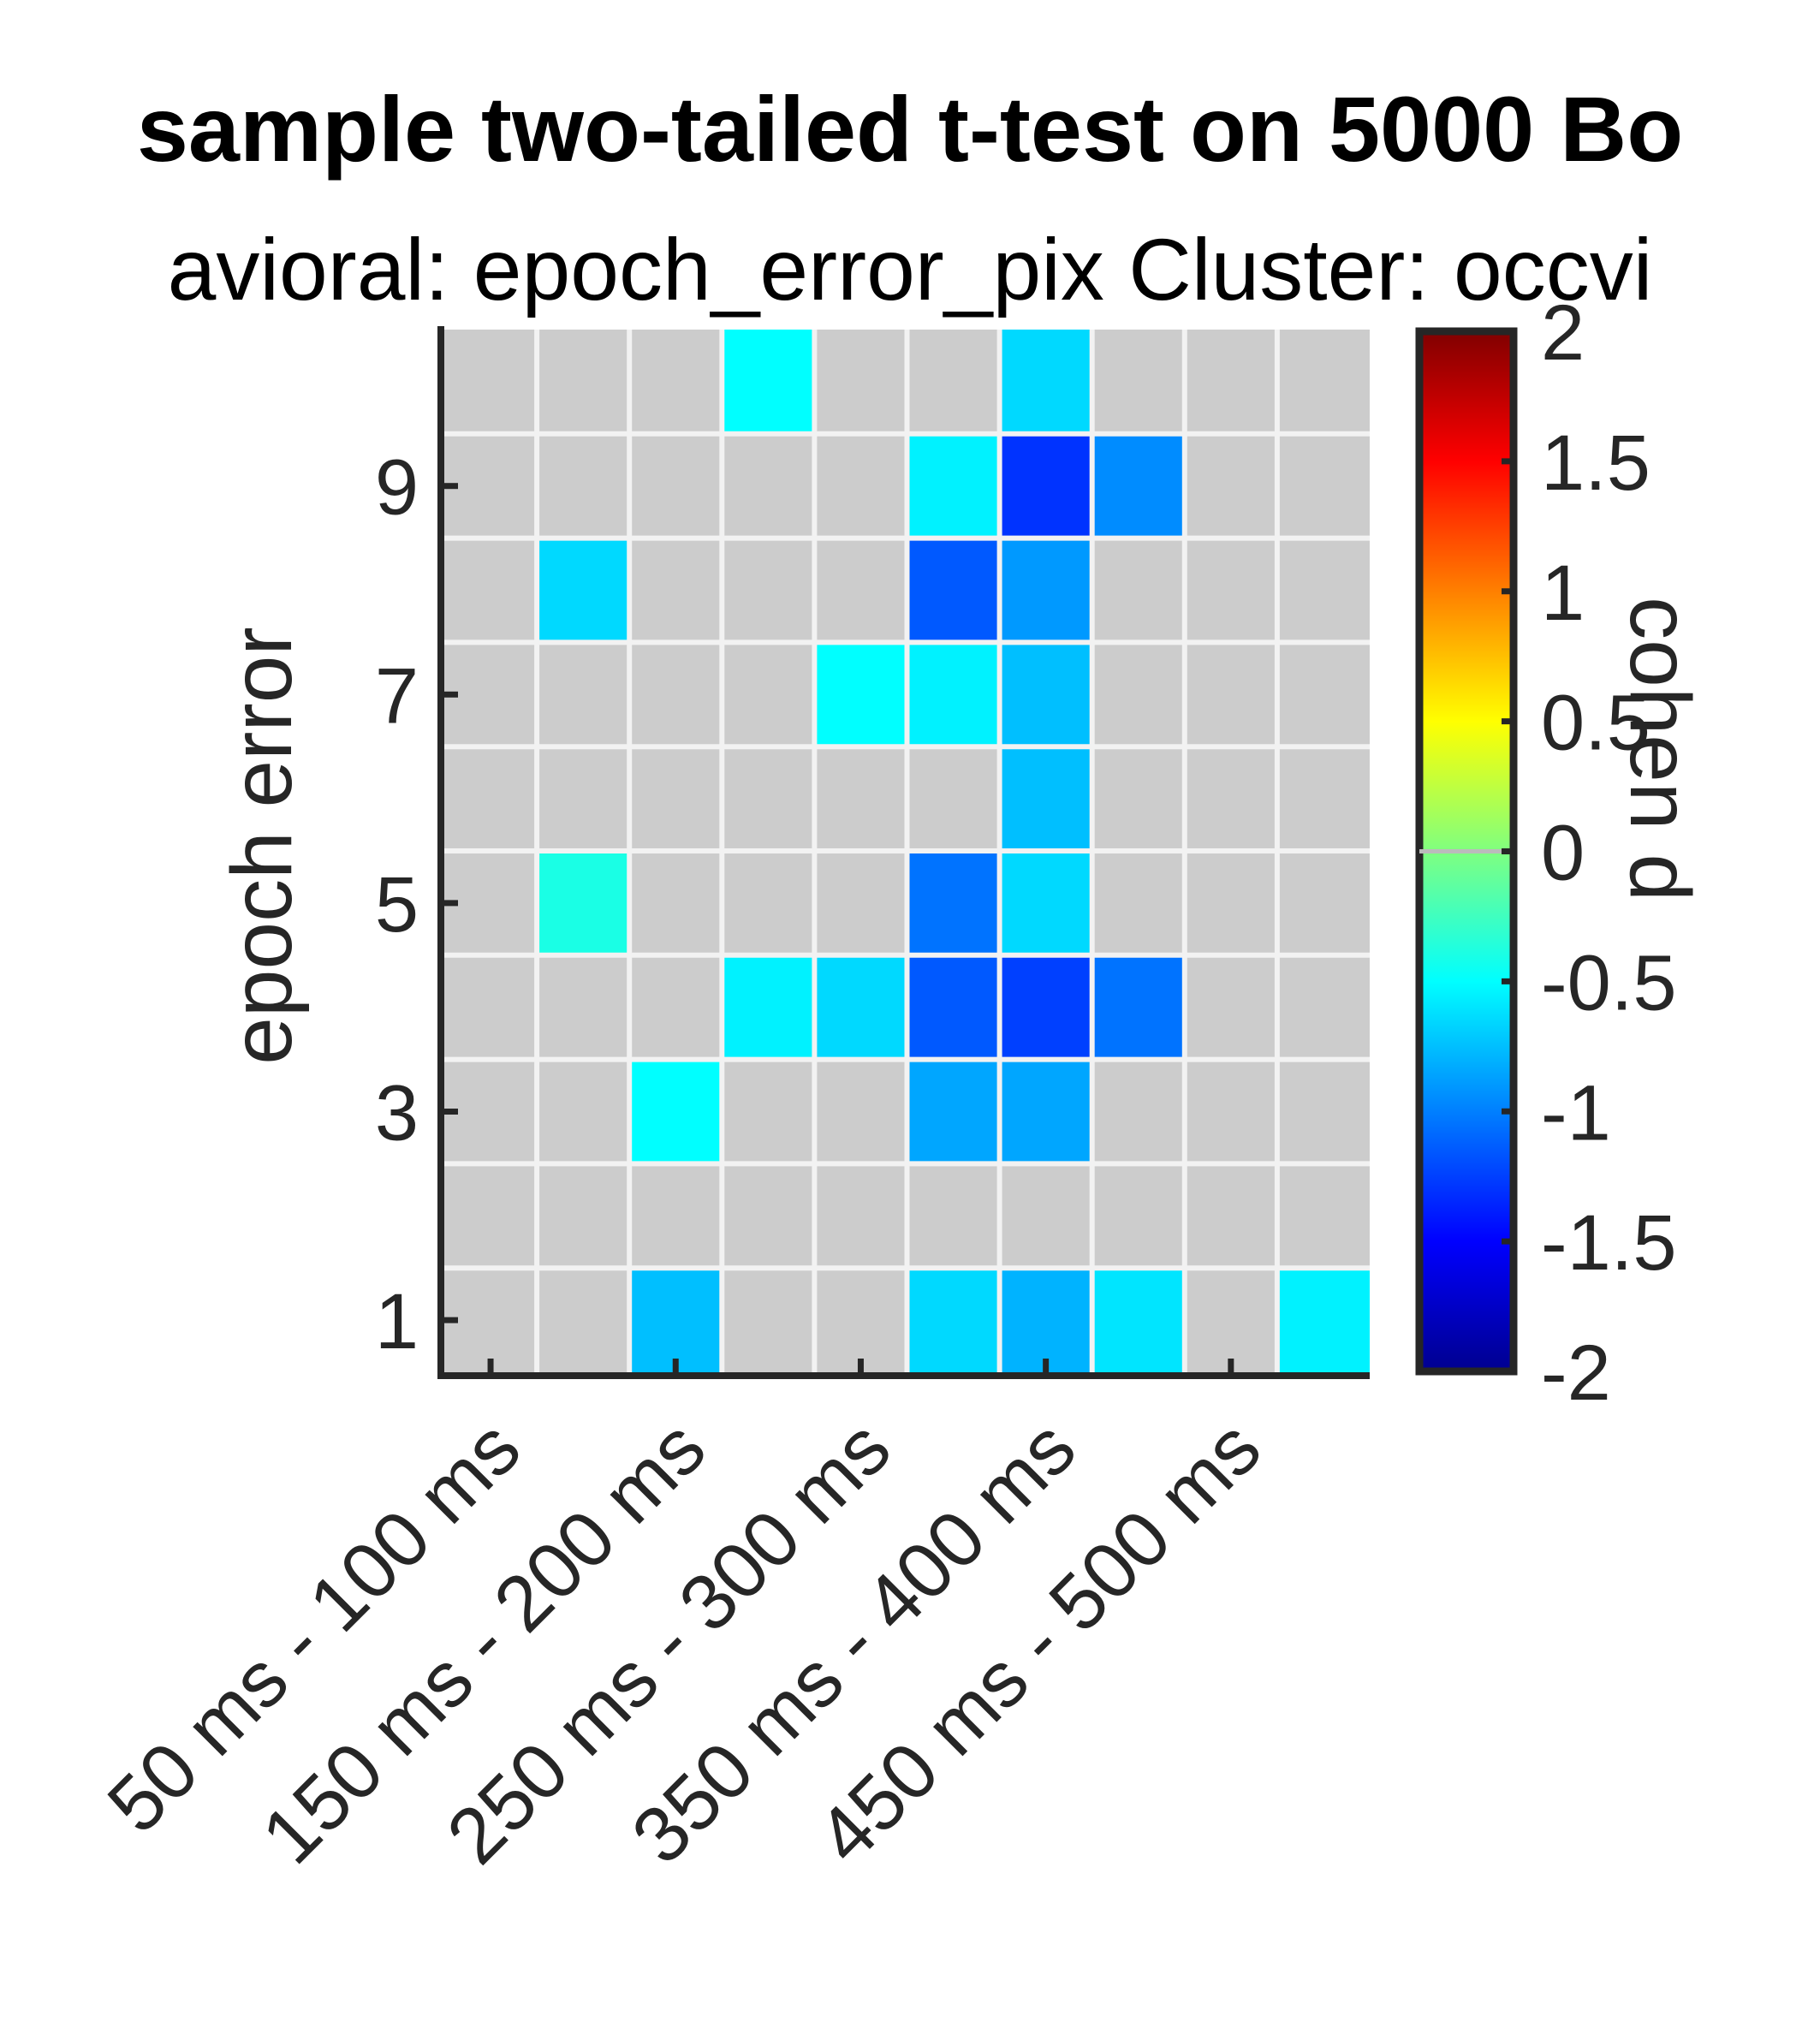 The height and width of the screenshot is (2022, 1820). Describe the element at coordinates (262, 845) in the screenshot. I see `y-axis-label: epoch error` at that location.